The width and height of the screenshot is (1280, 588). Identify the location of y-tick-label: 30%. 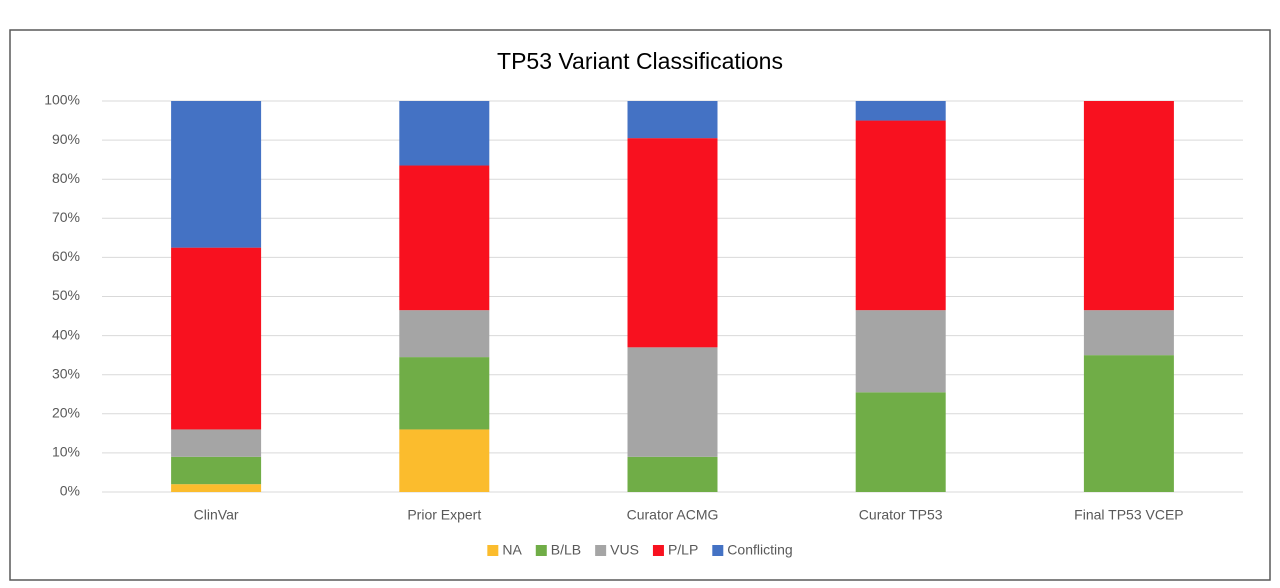
(66, 373).